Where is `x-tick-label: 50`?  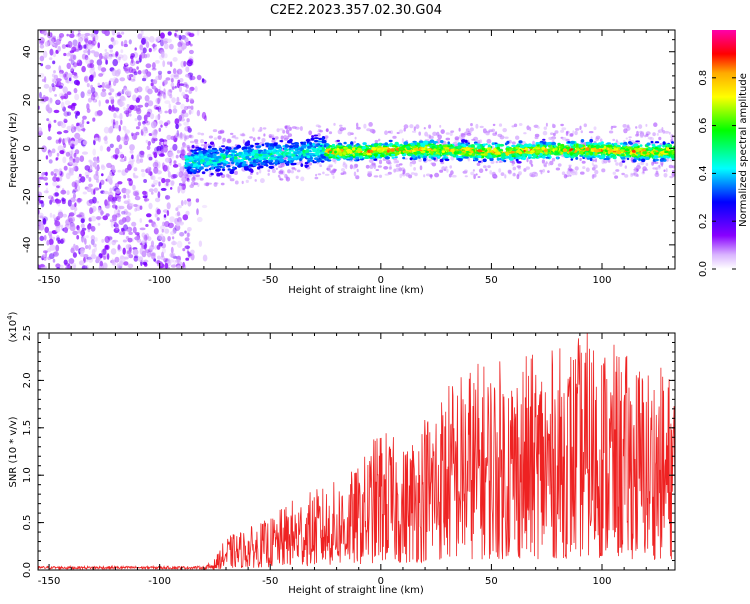 x-tick-label: 50 is located at coordinates (491, 280).